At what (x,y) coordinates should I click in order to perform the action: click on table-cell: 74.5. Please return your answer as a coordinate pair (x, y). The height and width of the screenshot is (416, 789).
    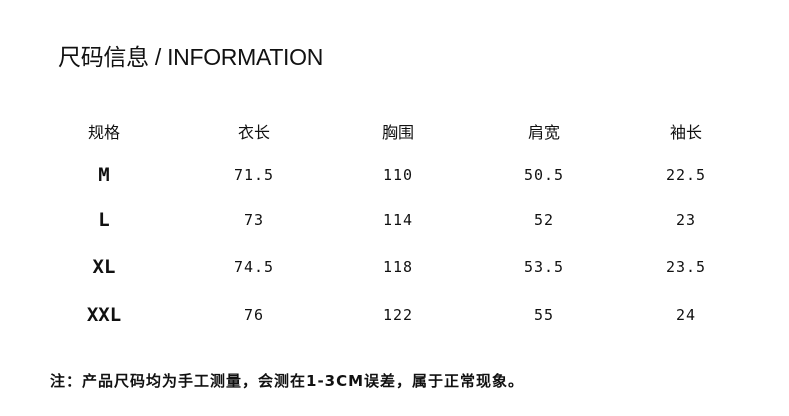
    Looking at the image, I should click on (254, 267).